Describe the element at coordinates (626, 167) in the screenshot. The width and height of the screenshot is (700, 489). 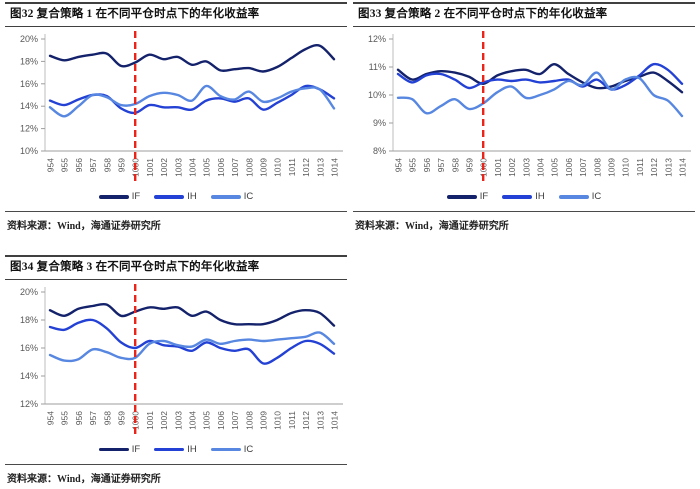
I see `x-tick-label: 1010` at that location.